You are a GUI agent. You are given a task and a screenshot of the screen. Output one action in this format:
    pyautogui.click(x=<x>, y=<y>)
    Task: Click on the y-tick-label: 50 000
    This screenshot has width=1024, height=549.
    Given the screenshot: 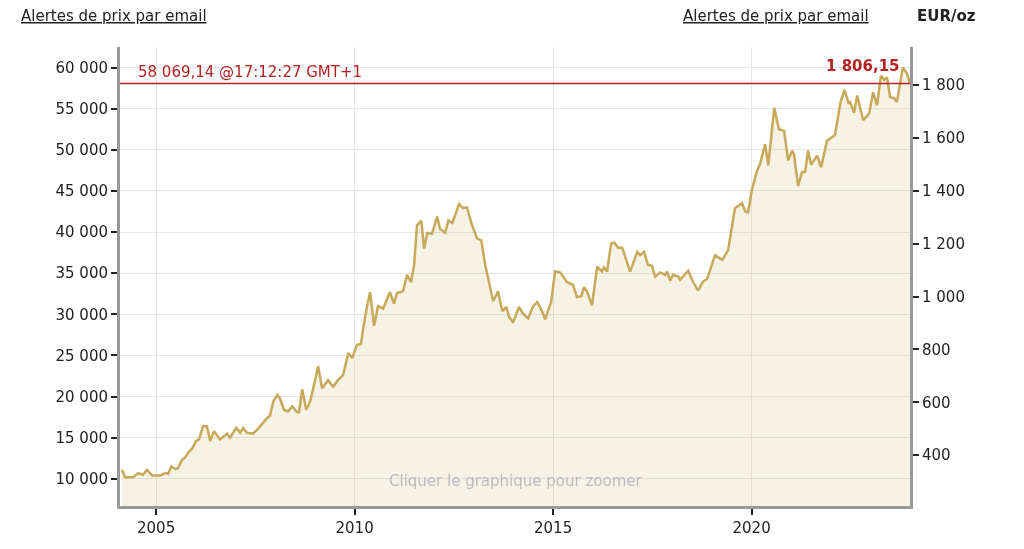 What is the action you would take?
    pyautogui.click(x=81, y=150)
    